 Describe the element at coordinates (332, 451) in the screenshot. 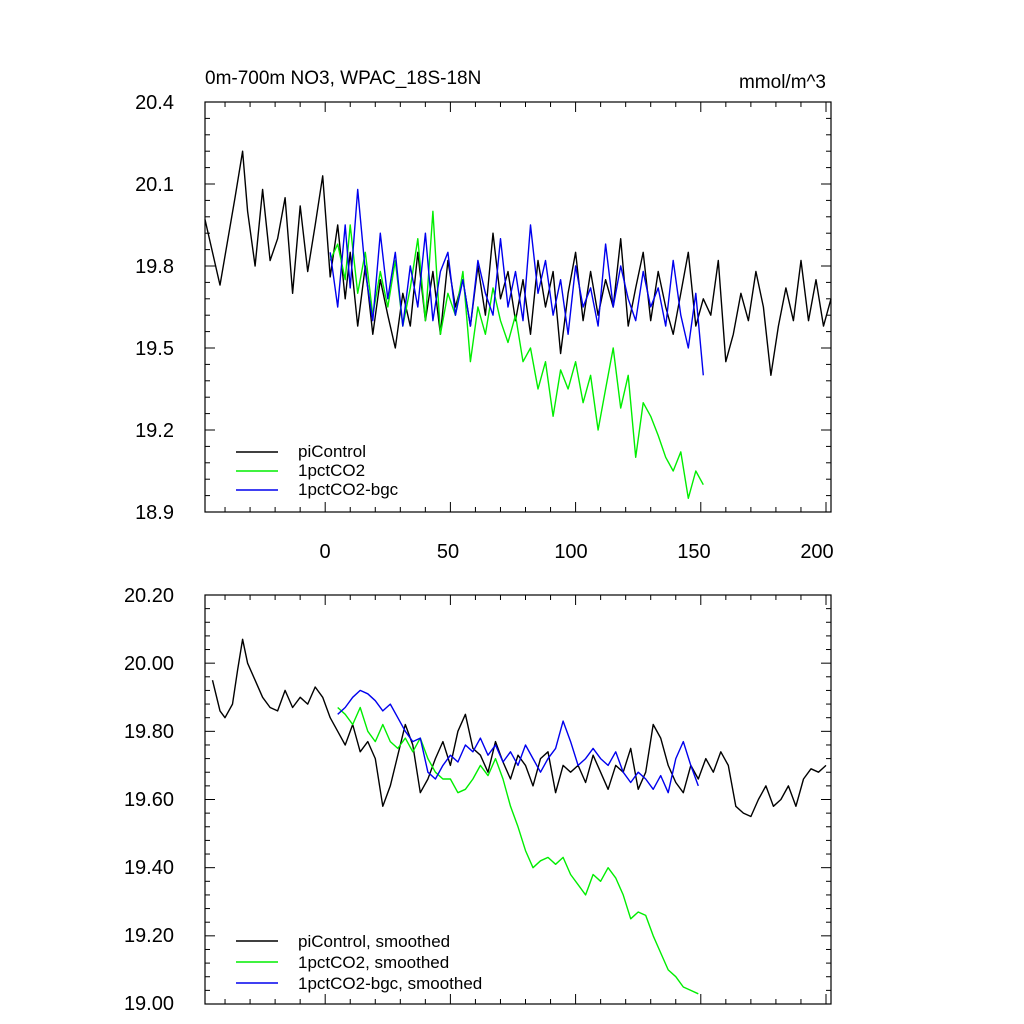

I see `legend-label-picontrol: piControl` at that location.